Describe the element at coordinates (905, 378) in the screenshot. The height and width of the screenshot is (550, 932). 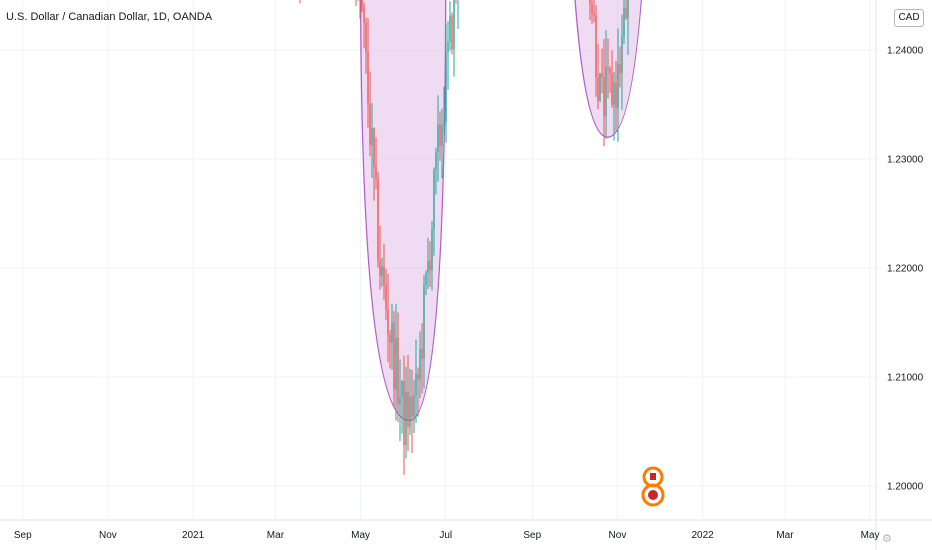
I see `y-tick-label: 1.21000` at that location.